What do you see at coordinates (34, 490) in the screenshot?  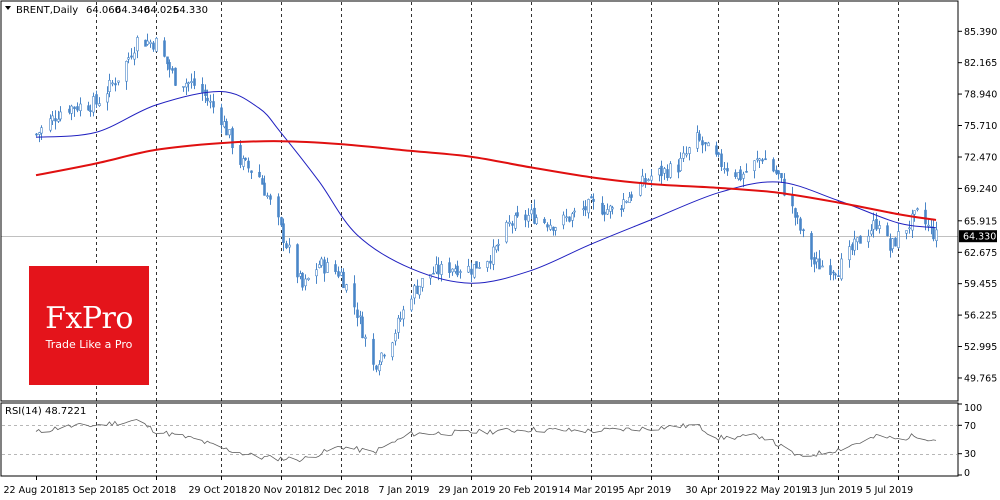 I see `time-tick-label: 22 Aug 2018` at bounding box center [34, 490].